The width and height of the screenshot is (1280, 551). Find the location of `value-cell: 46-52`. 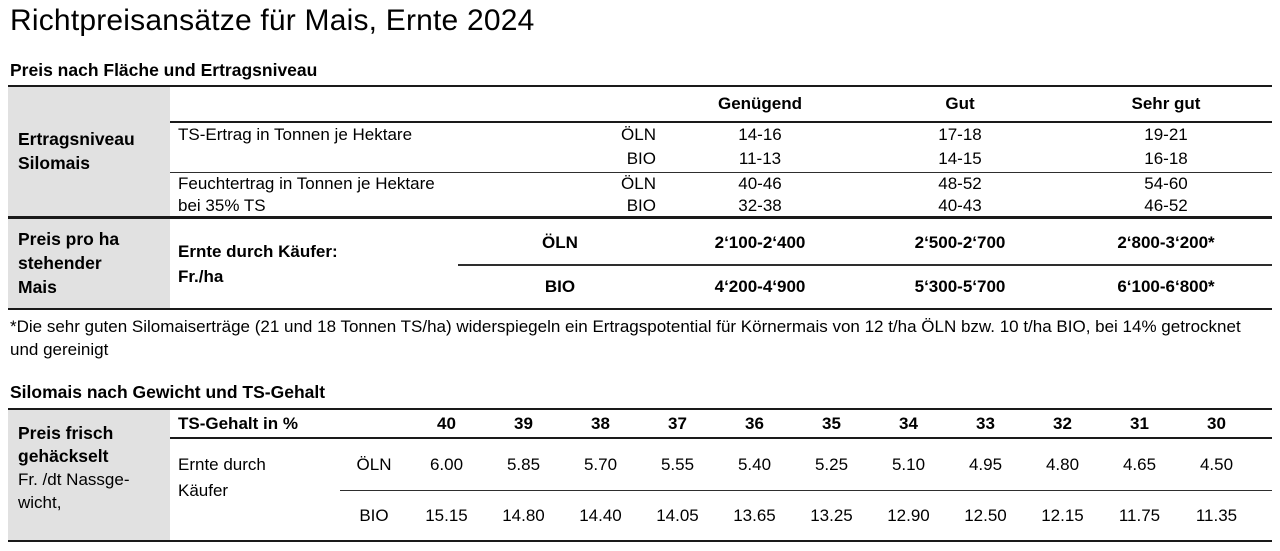

value-cell: 46-52 is located at coordinates (1166, 205).